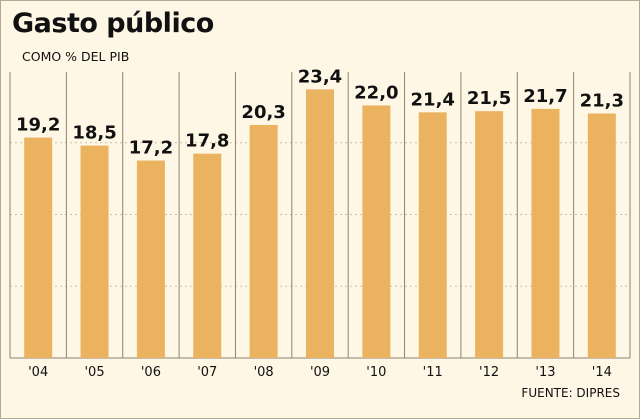 The width and height of the screenshot is (640, 419). I want to click on chart-title: Gasto público, so click(113, 23).